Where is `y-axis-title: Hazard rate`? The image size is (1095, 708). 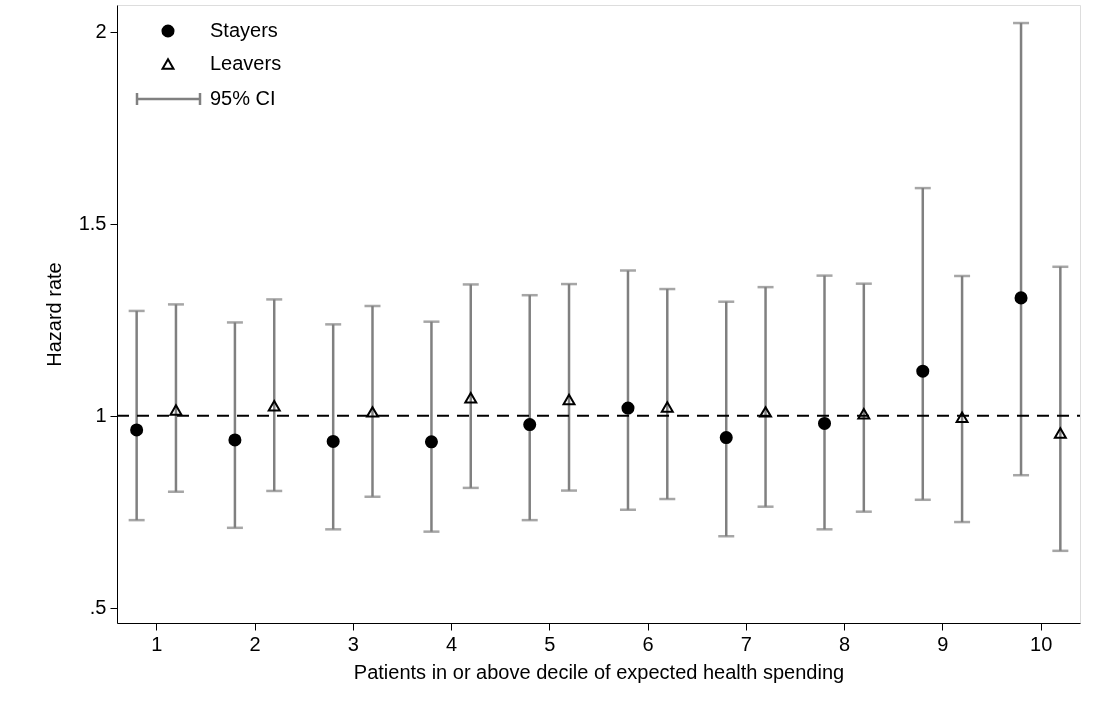
y-axis-title: Hazard rate is located at coordinates (53, 314).